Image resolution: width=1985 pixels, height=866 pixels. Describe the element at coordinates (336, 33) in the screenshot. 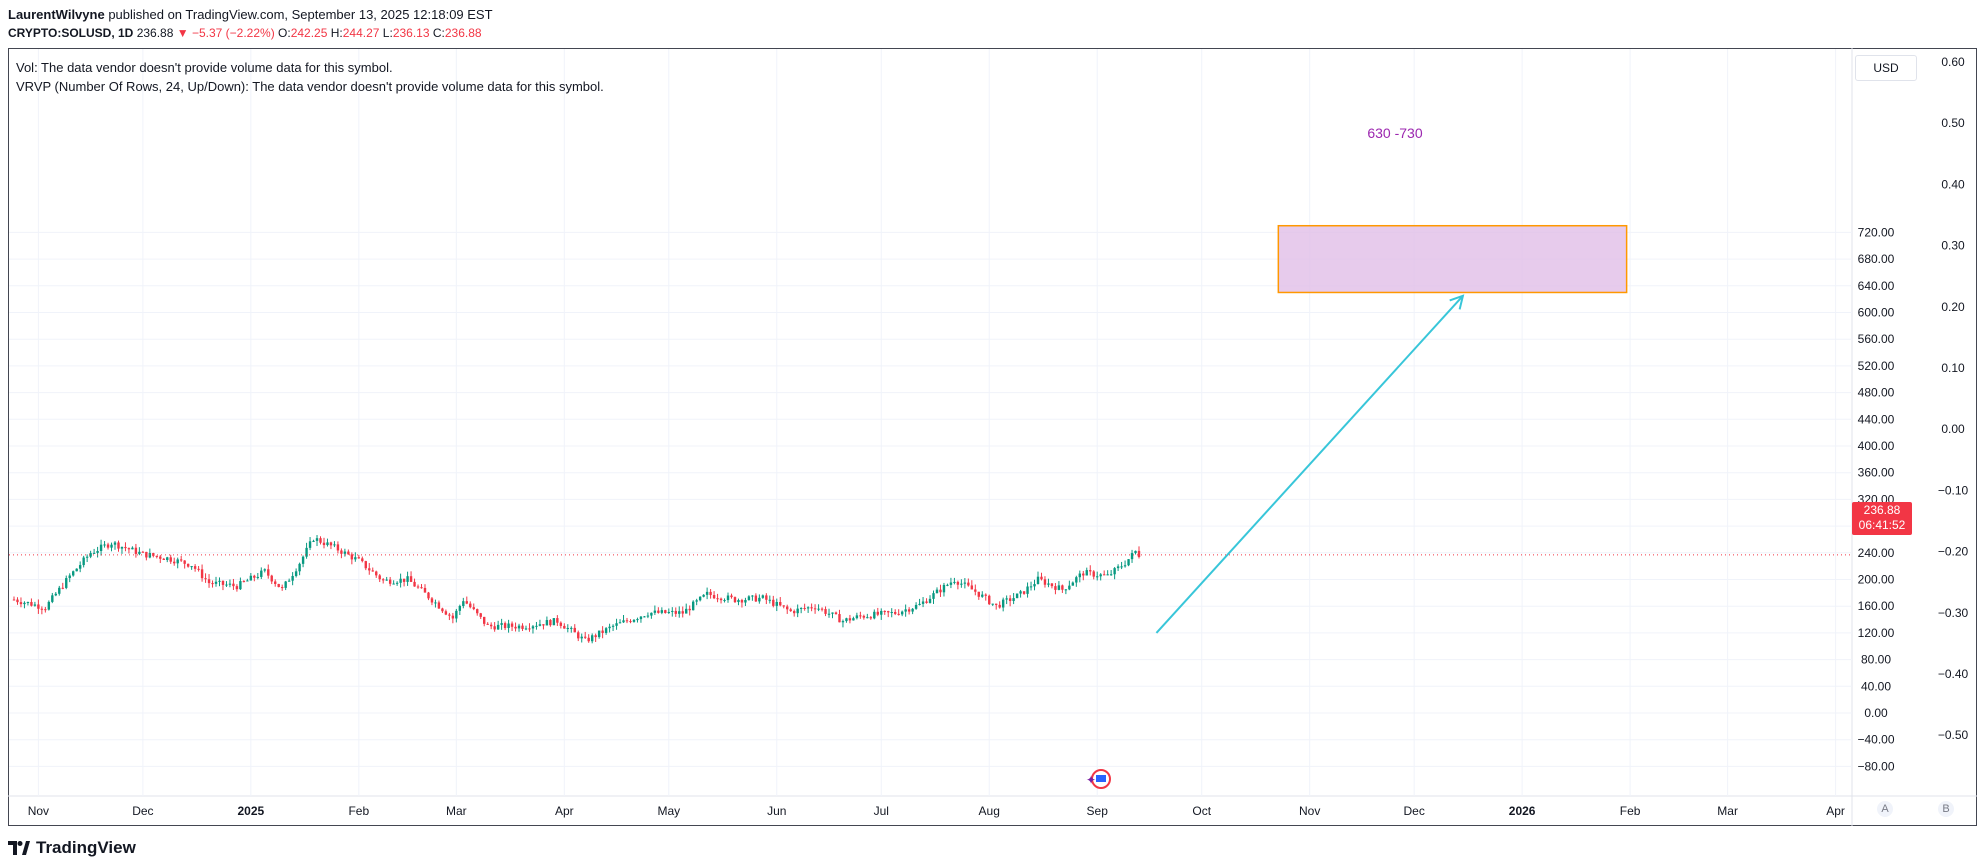

I see `high-label: H:` at that location.